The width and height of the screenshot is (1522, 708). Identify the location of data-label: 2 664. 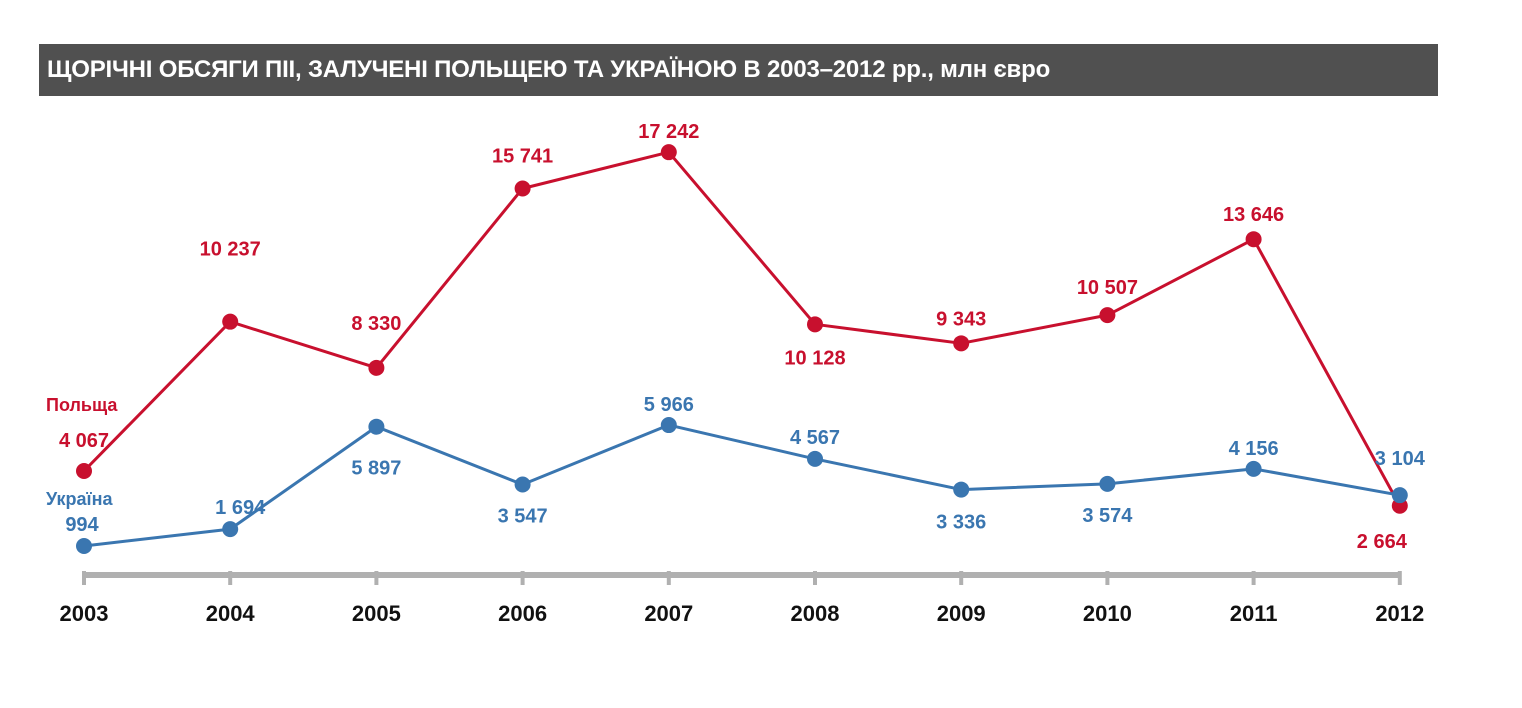
(1382, 542).